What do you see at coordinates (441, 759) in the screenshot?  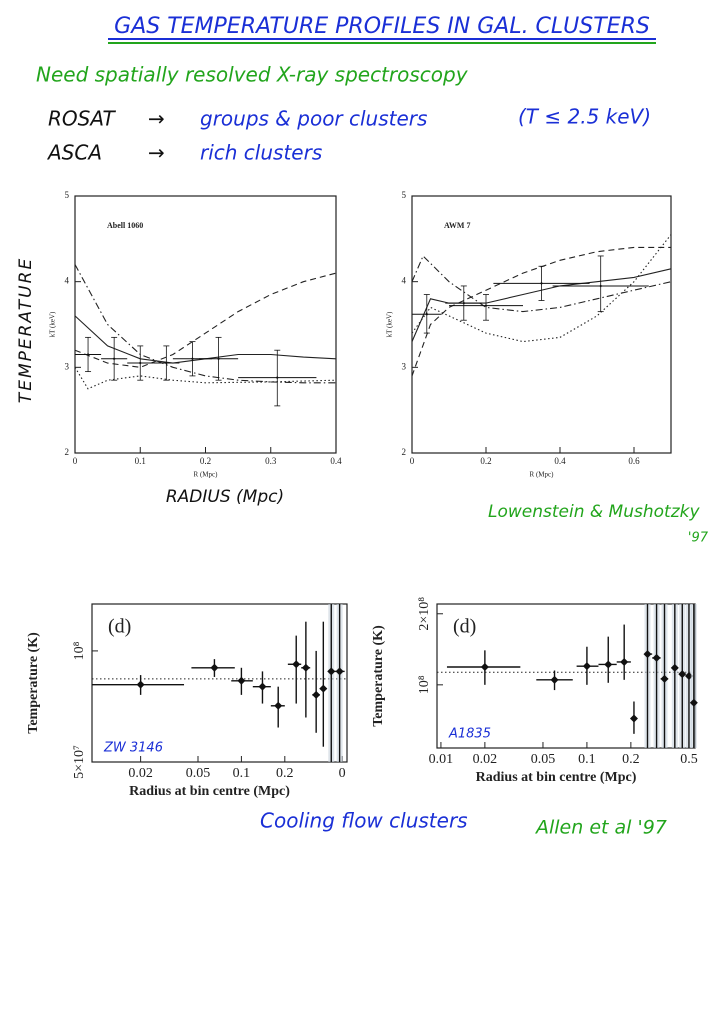 I see `x-tick-label: 0.01` at bounding box center [441, 759].